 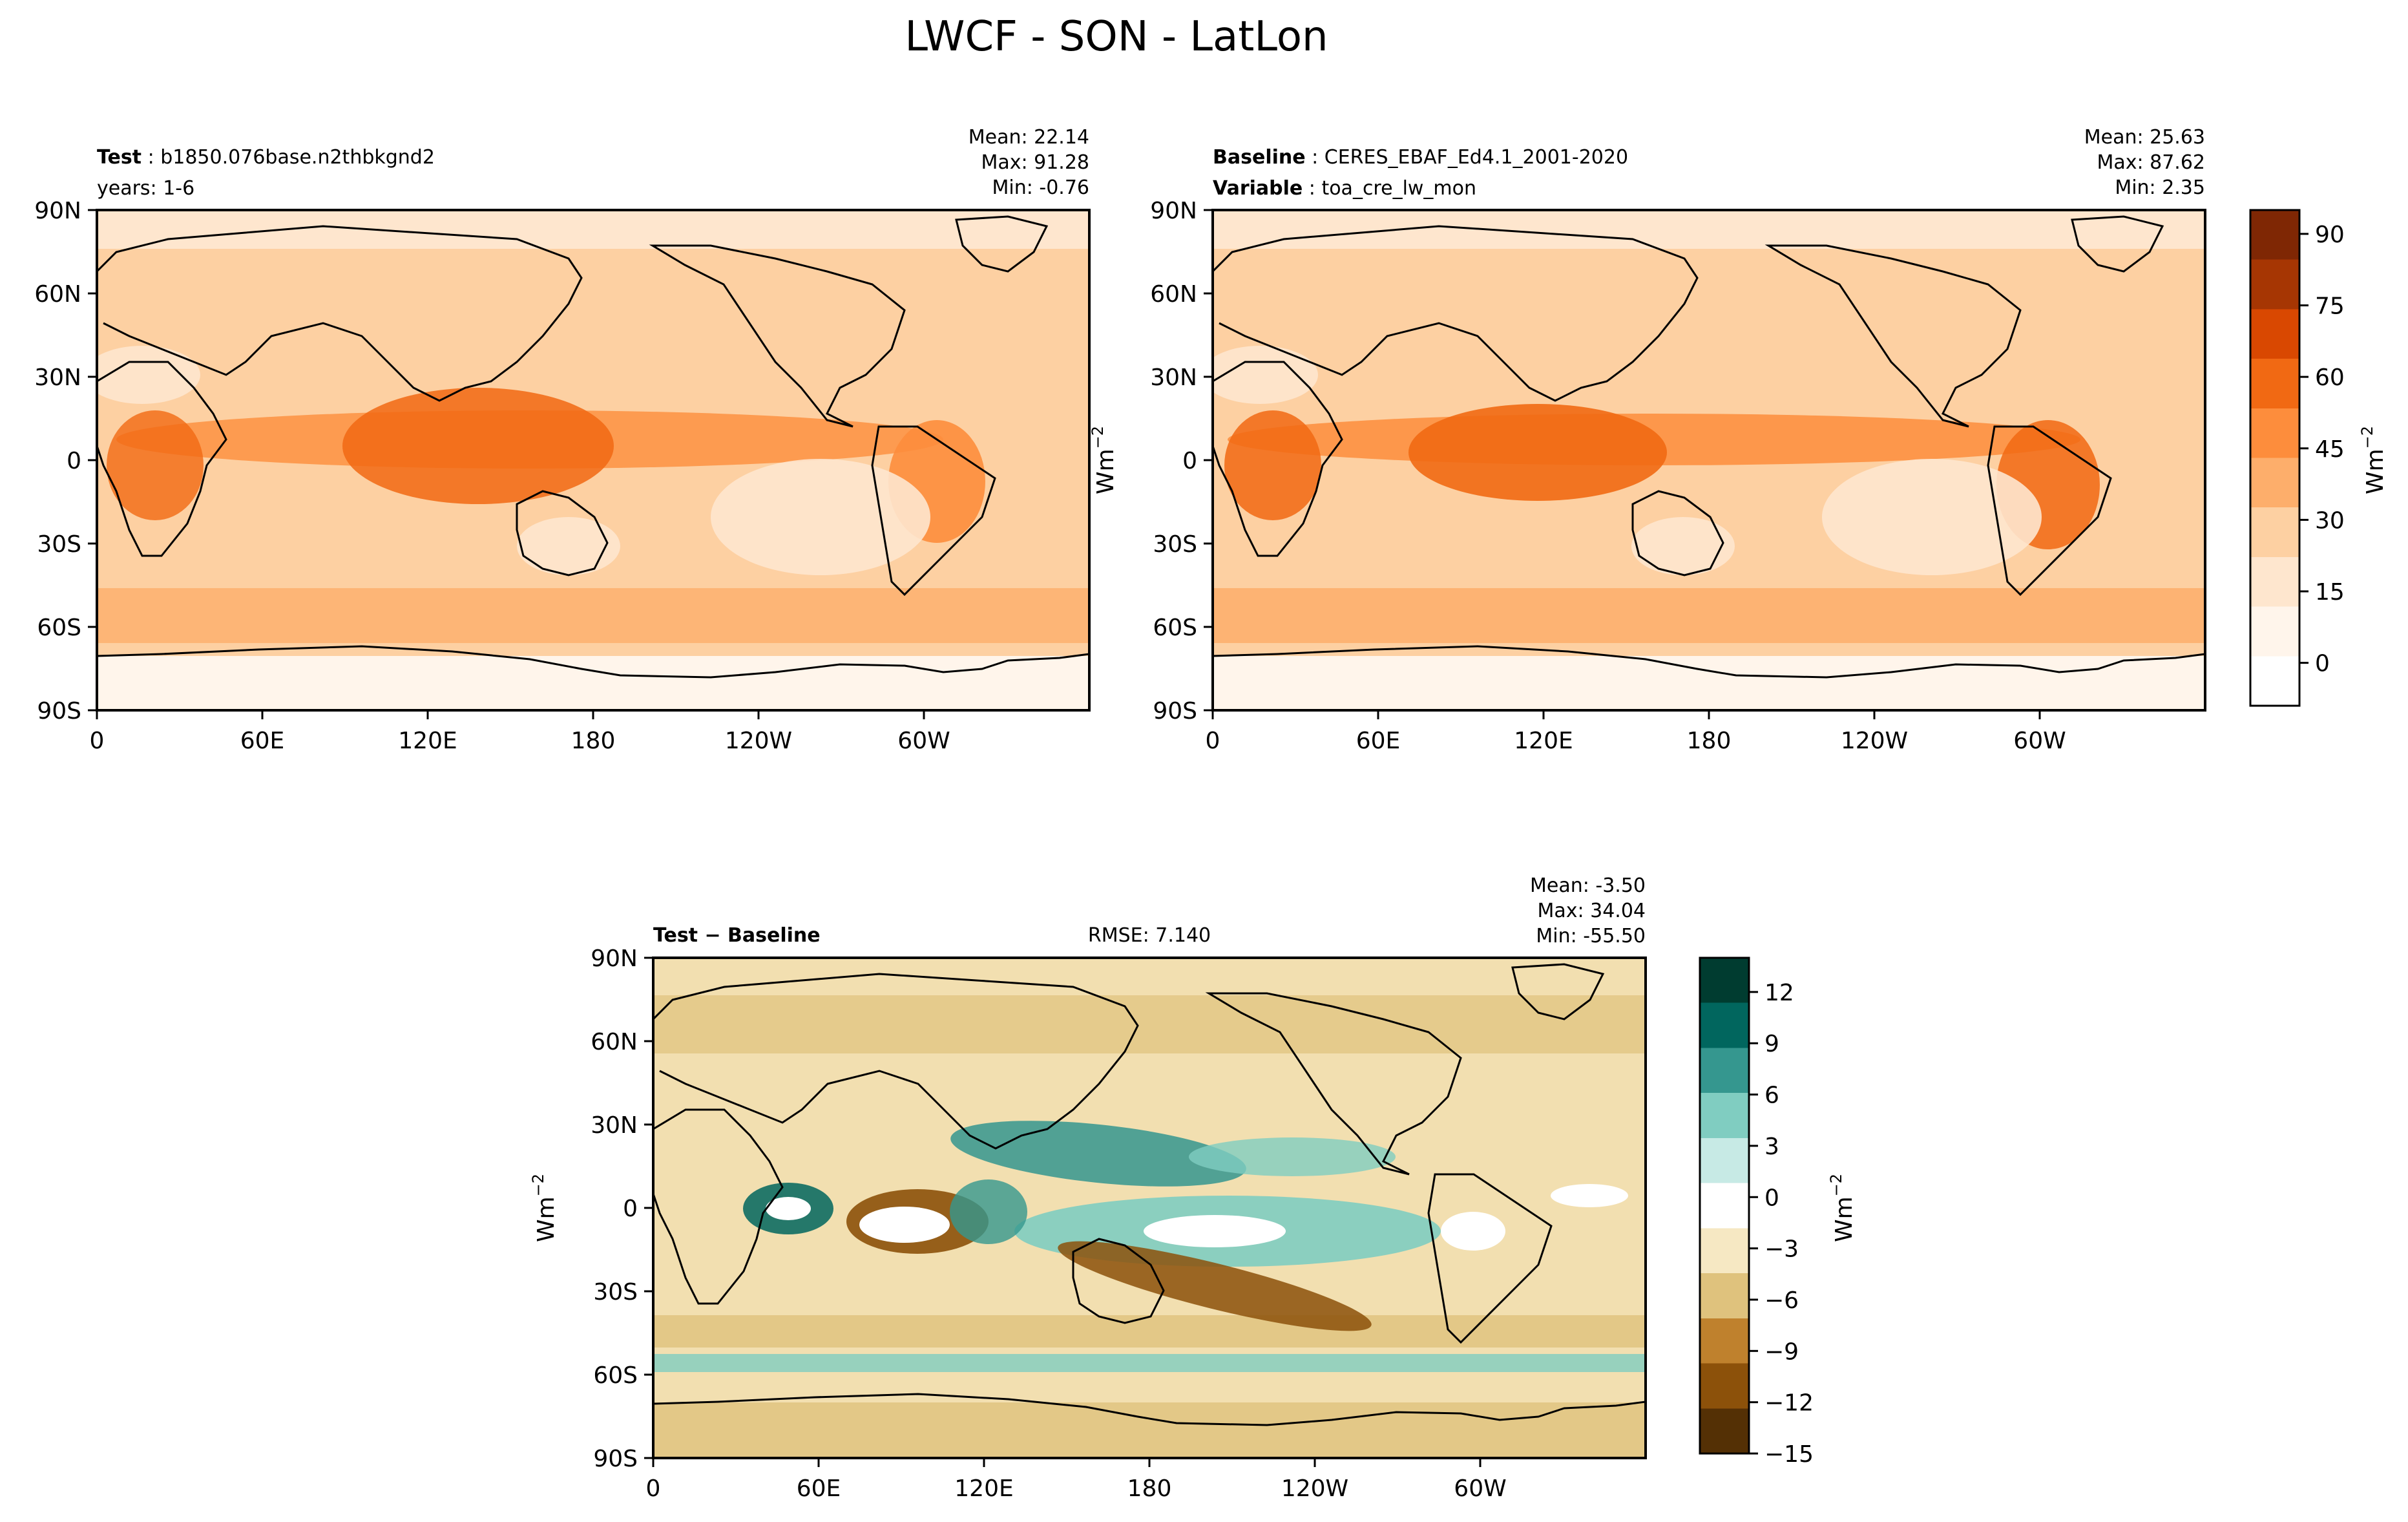 I want to click on ytick-label: 90S, so click(x=616, y=1459).